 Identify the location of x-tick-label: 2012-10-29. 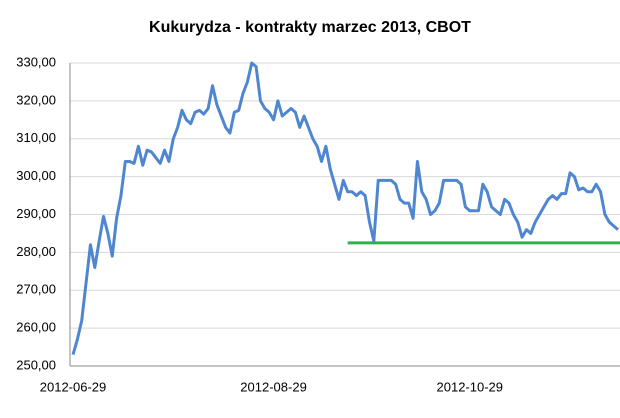
(470, 386).